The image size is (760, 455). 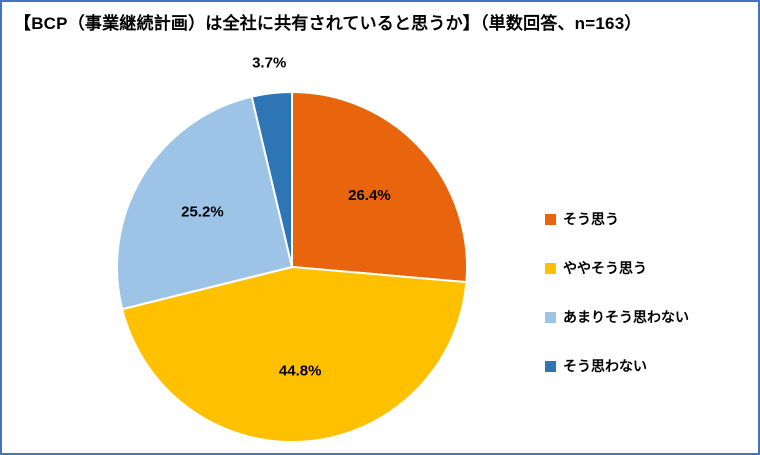 I want to click on legend-label-1: そう思う, so click(x=591, y=219).